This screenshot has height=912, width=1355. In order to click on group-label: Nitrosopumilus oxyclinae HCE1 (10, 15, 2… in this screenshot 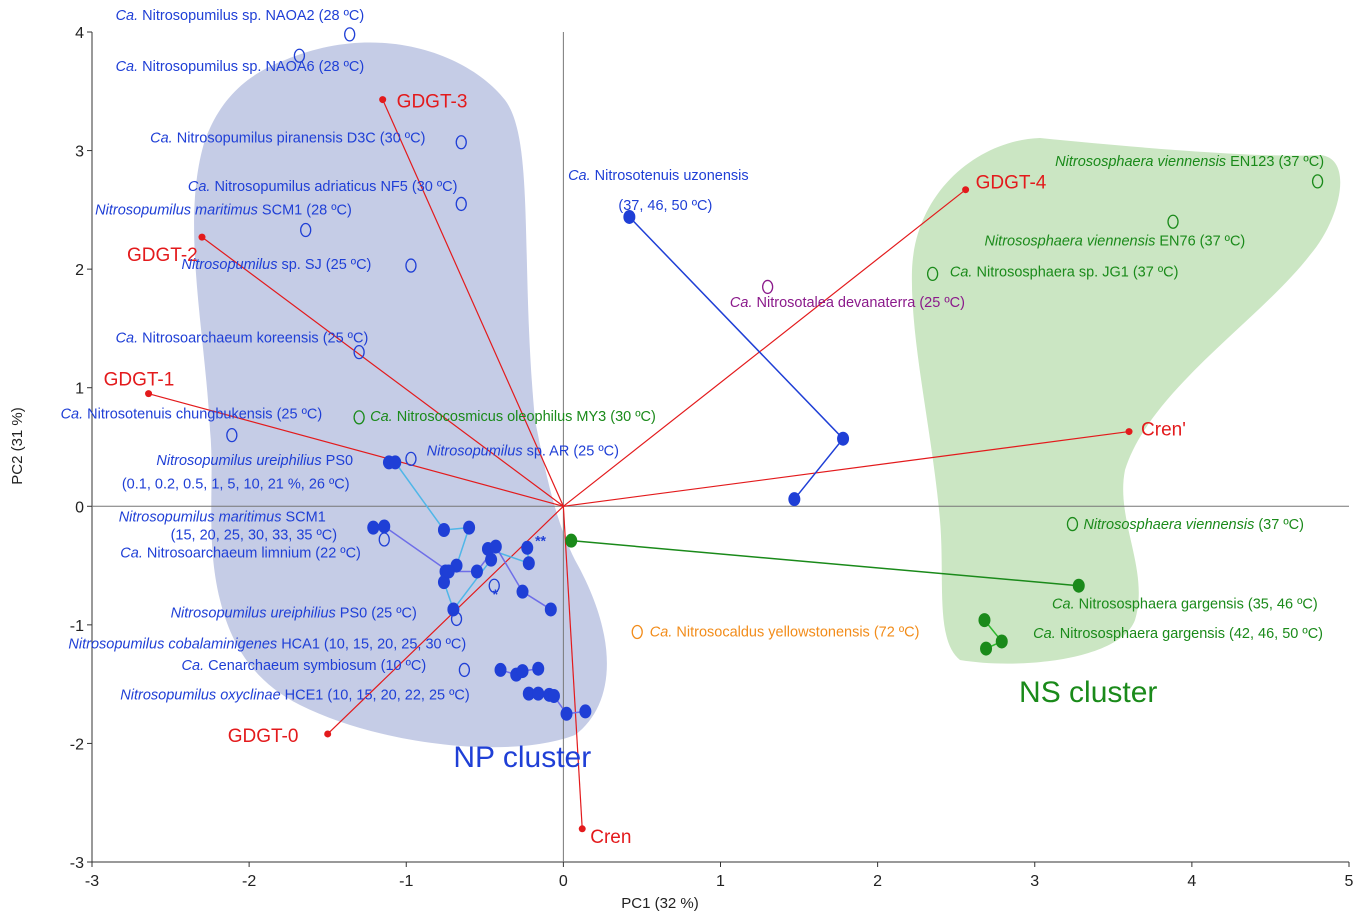, I will do `click(294, 696)`.